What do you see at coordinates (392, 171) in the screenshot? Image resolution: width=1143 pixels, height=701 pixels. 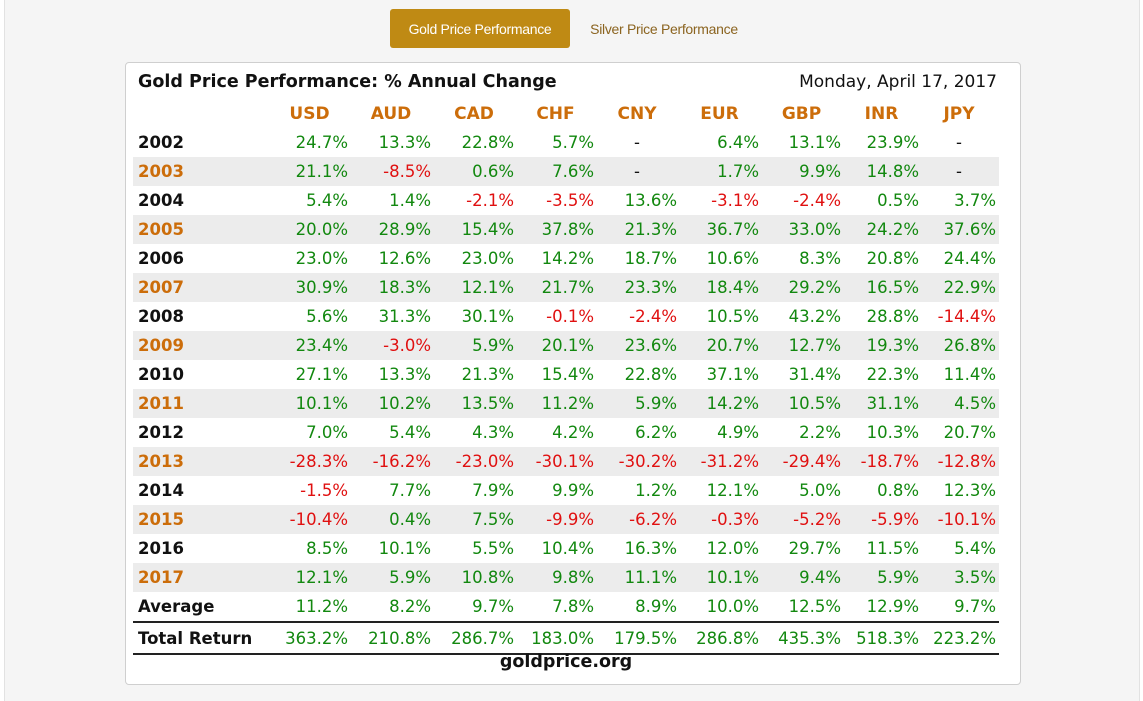 I see `table-cell: -8.5%` at bounding box center [392, 171].